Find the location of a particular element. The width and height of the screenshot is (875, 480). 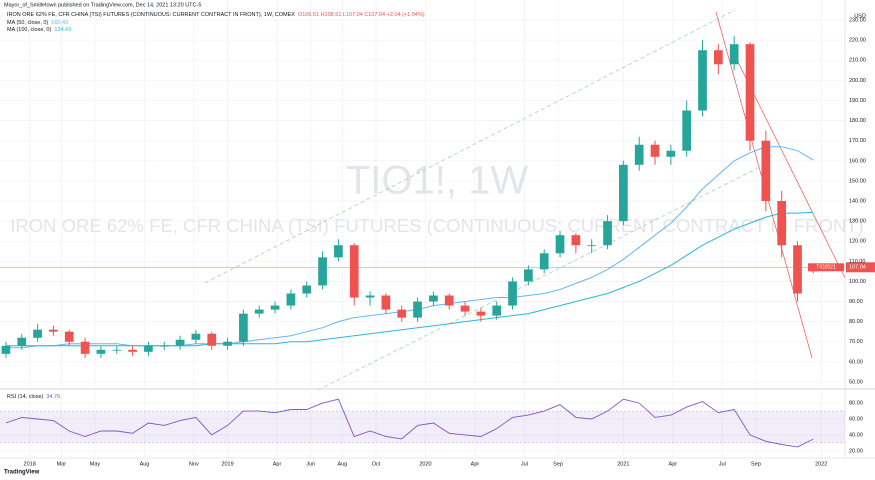

y-tick-label: 130.00 is located at coordinates (857, 222).